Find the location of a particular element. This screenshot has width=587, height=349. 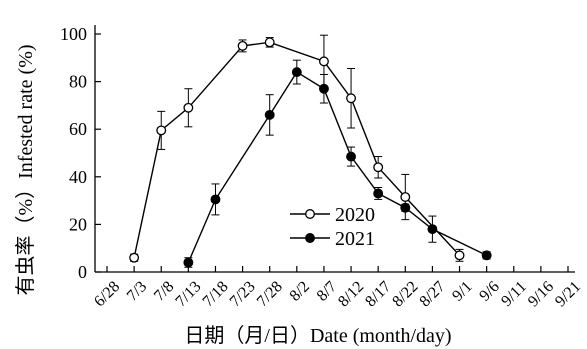

x-tick-label: 6/28 is located at coordinates (107, 294).